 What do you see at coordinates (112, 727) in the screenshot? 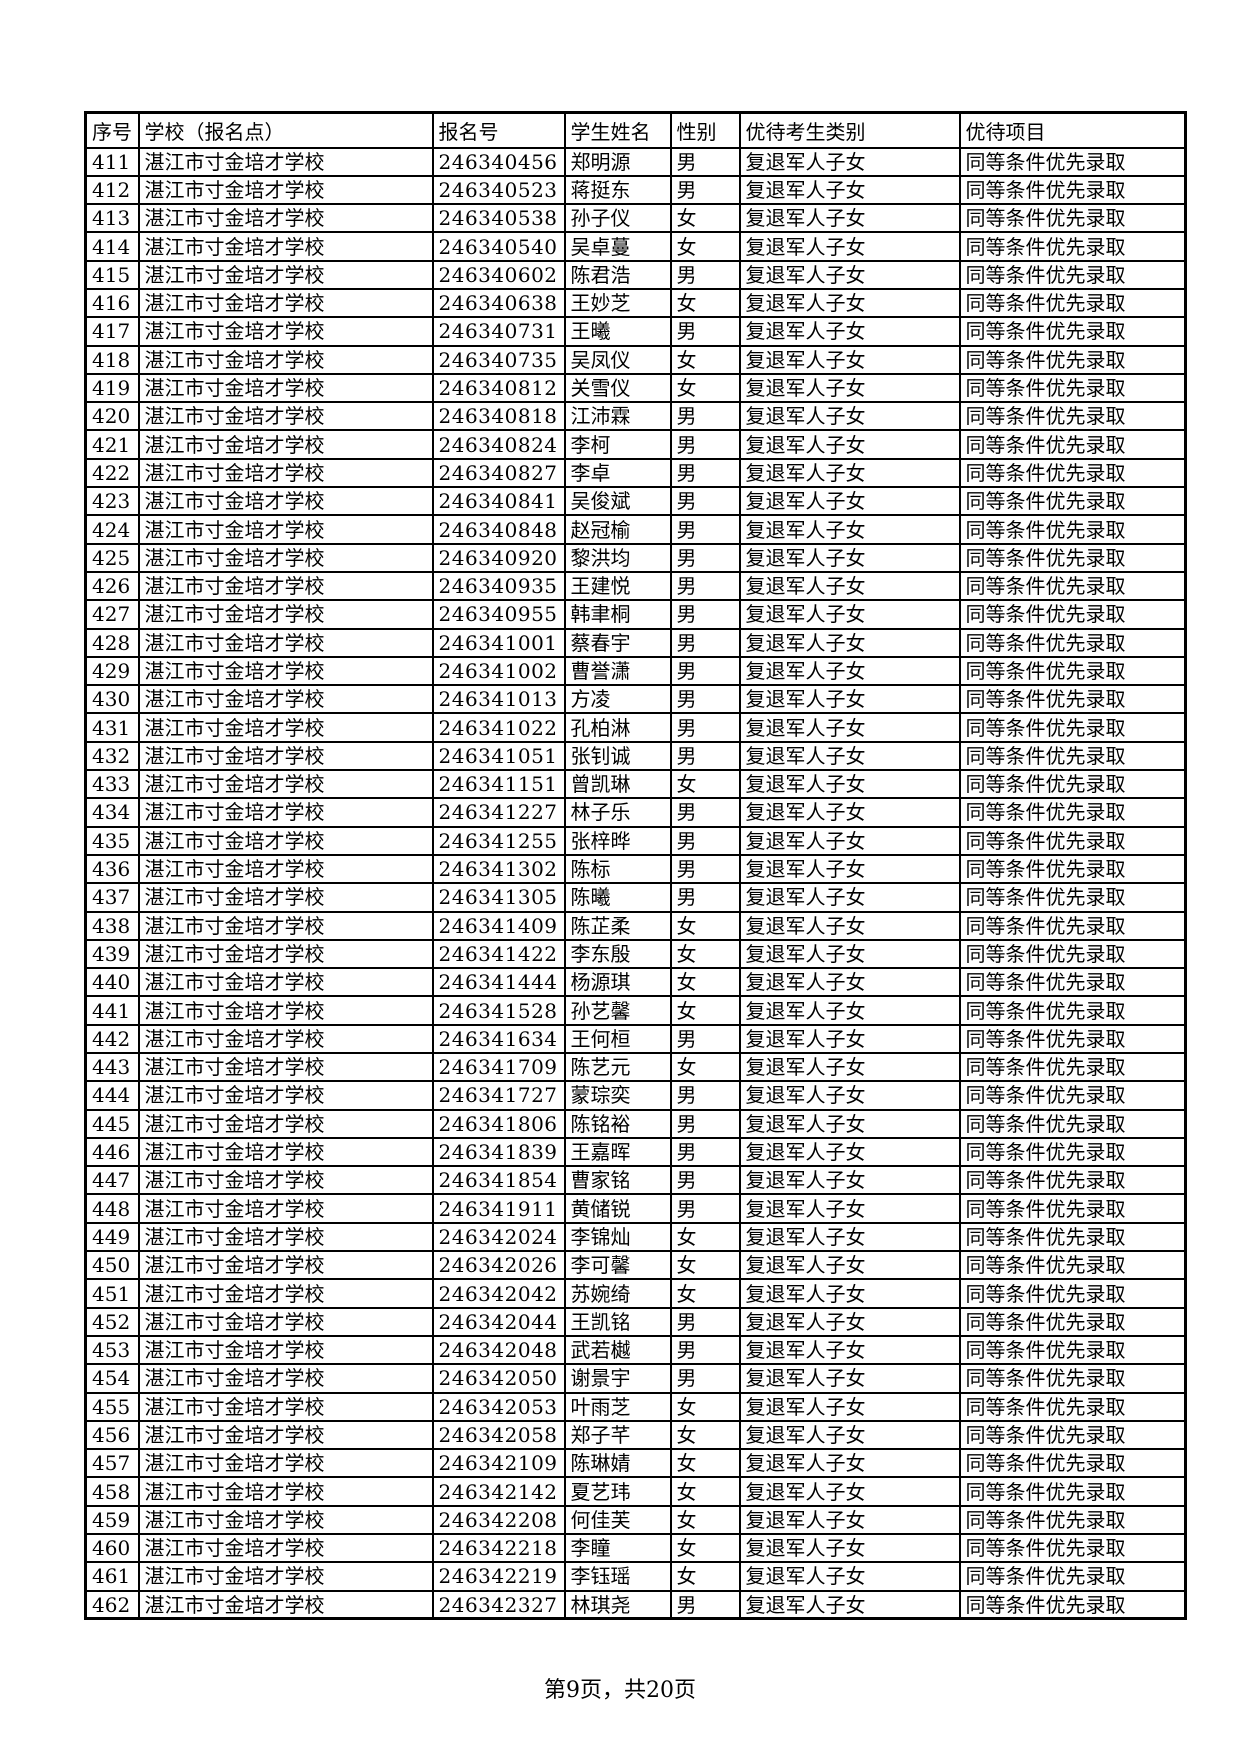
I see `cell-serial-number: 431` at bounding box center [112, 727].